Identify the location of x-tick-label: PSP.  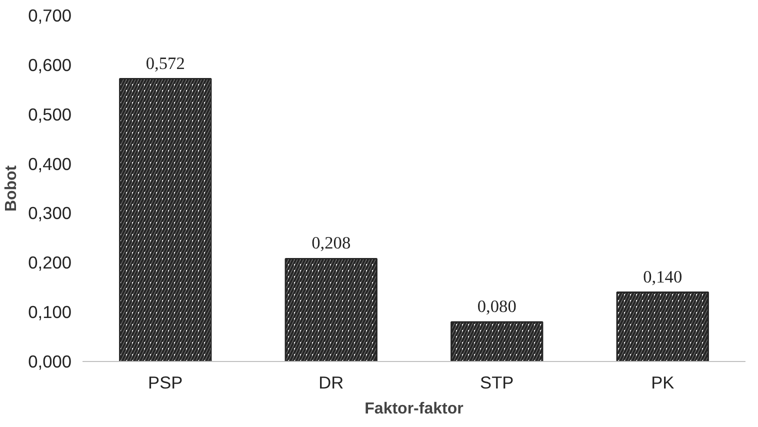
(165, 382).